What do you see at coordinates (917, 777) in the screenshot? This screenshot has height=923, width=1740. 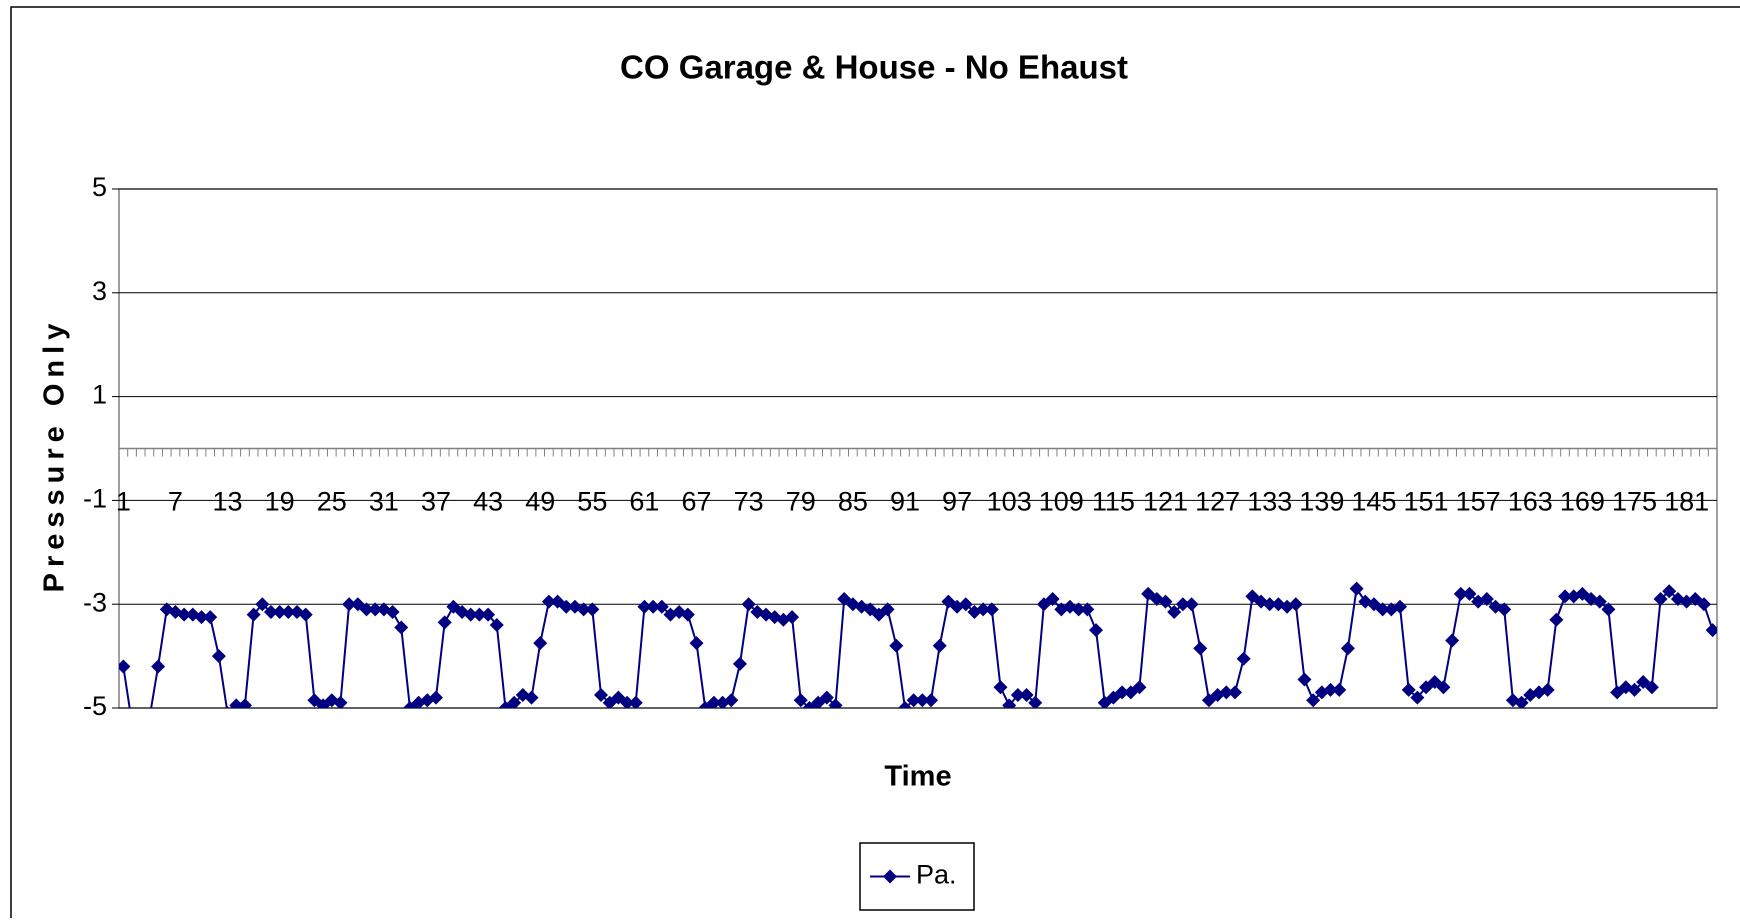 I see `x-axis-label: Time` at bounding box center [917, 777].